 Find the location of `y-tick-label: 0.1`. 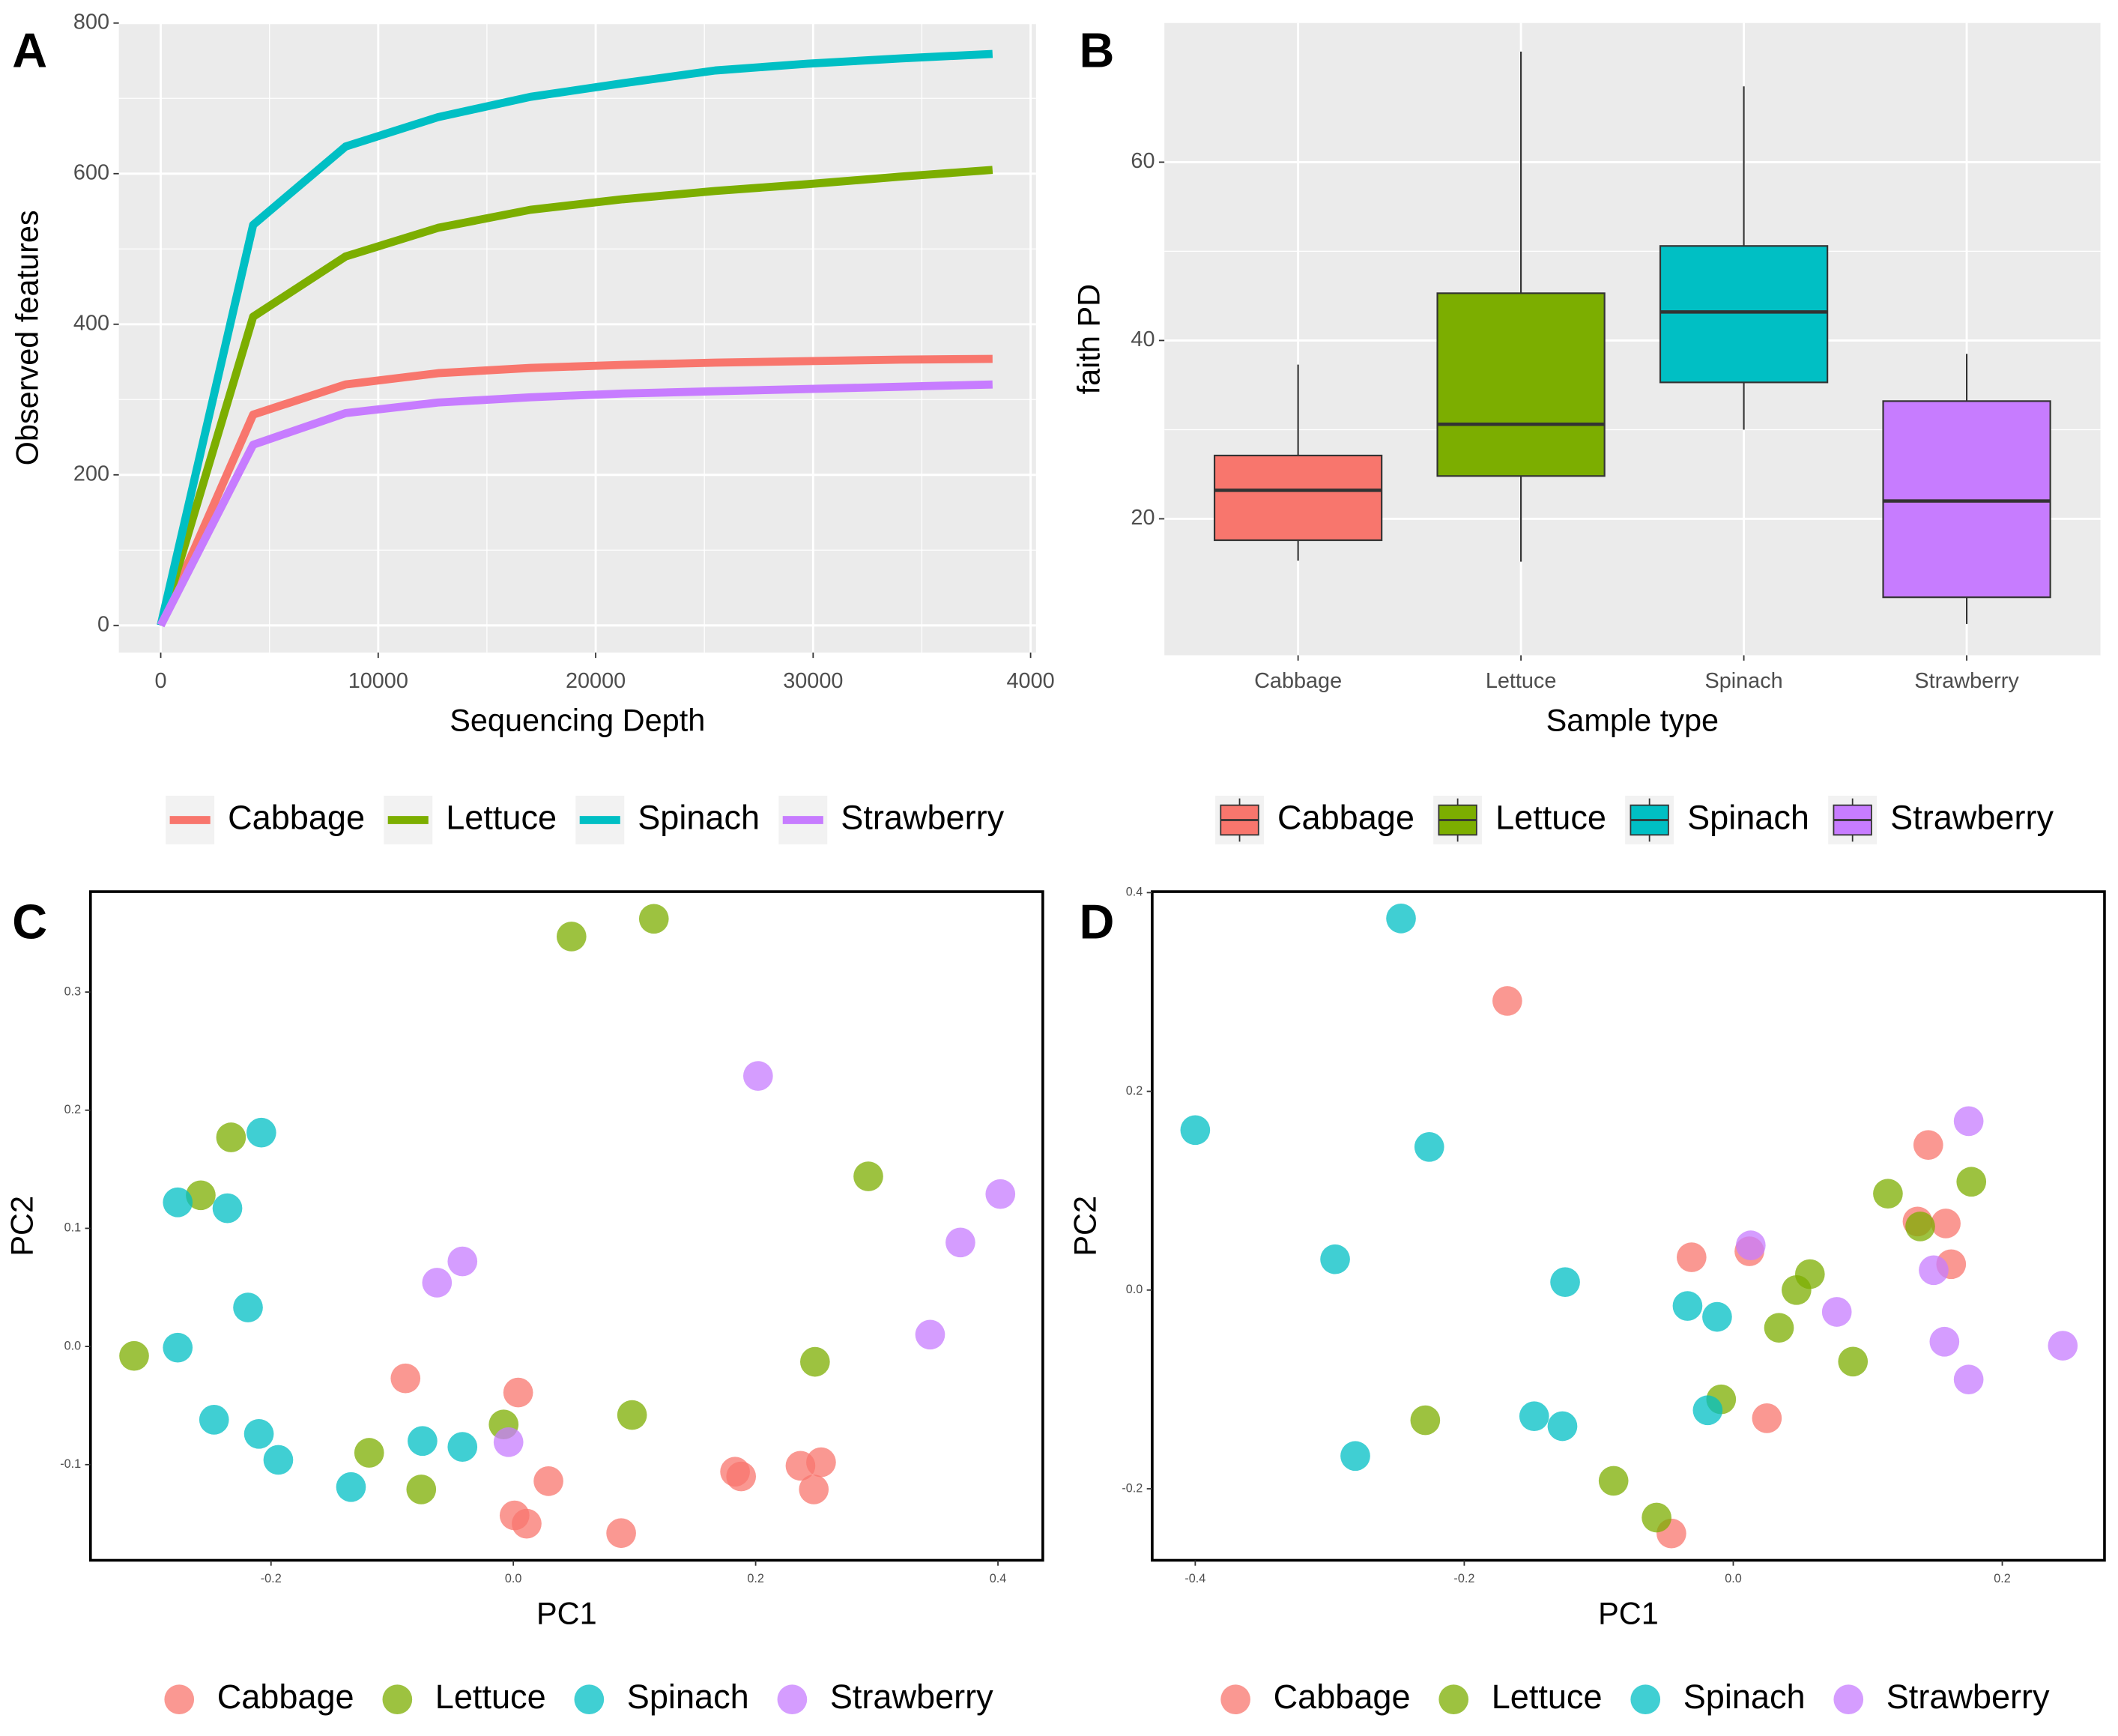

y-tick-label: 0.1 is located at coordinates (73, 1228).